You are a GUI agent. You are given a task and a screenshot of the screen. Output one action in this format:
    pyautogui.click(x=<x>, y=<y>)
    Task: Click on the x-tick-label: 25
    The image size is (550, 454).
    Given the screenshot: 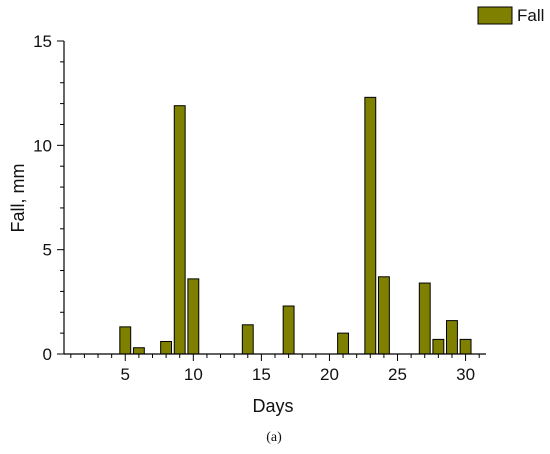 What is the action you would take?
    pyautogui.click(x=397, y=374)
    